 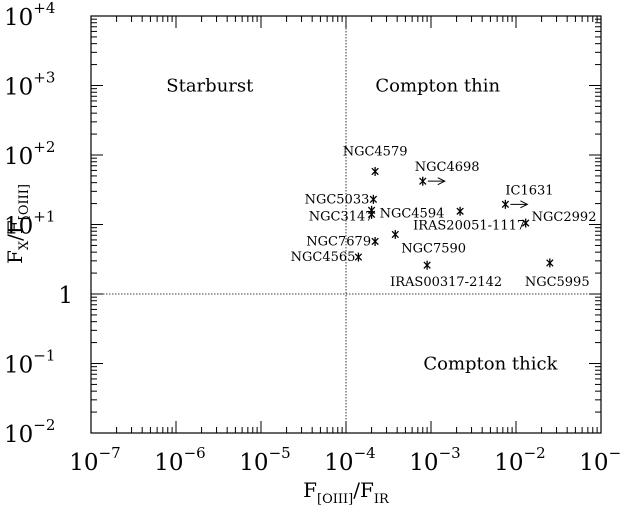 I want to click on x-tick-label: 10⁻², so click(x=519, y=460).